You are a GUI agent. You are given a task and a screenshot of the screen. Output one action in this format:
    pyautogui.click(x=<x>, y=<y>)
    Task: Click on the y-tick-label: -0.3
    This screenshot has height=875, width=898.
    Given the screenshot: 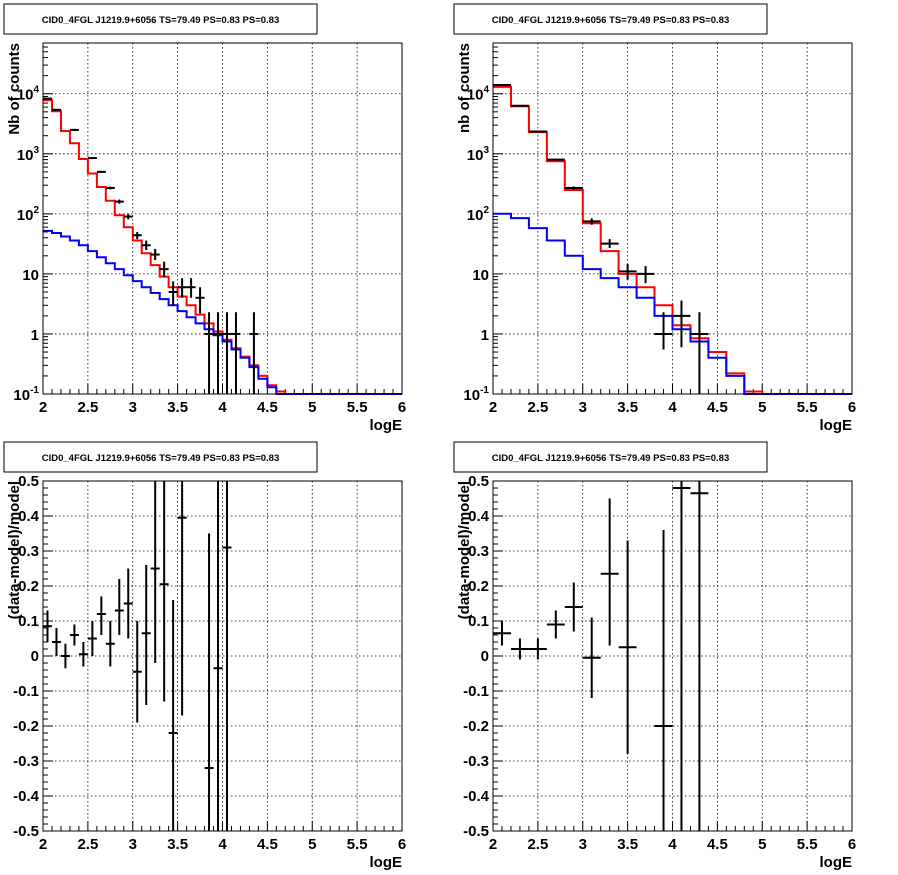 What is the action you would take?
    pyautogui.click(x=26, y=761)
    